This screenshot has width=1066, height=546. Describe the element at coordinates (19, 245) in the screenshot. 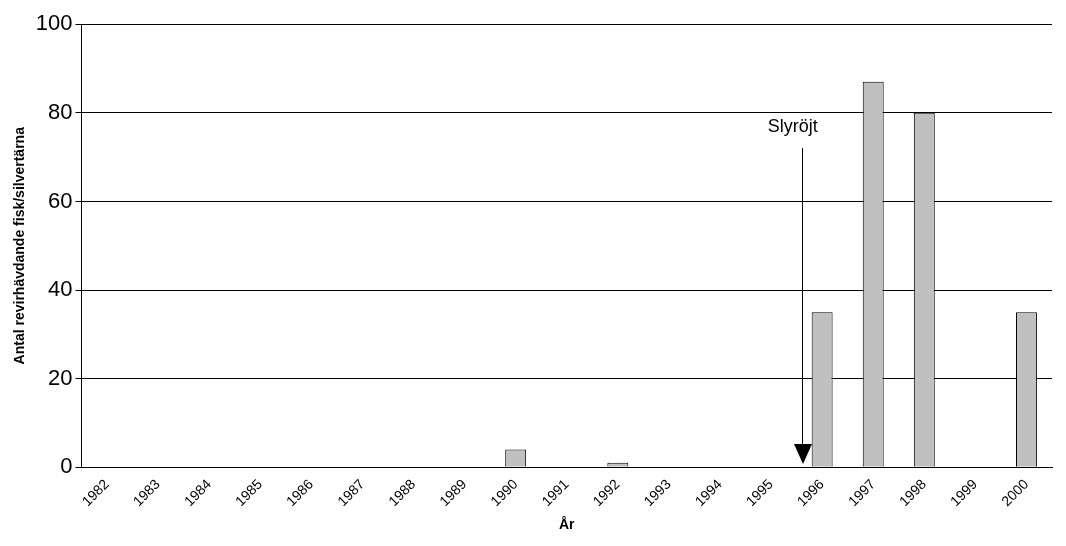

I see `y-axis-title: Antal revirhävdande fisk/silvertärna` at that location.